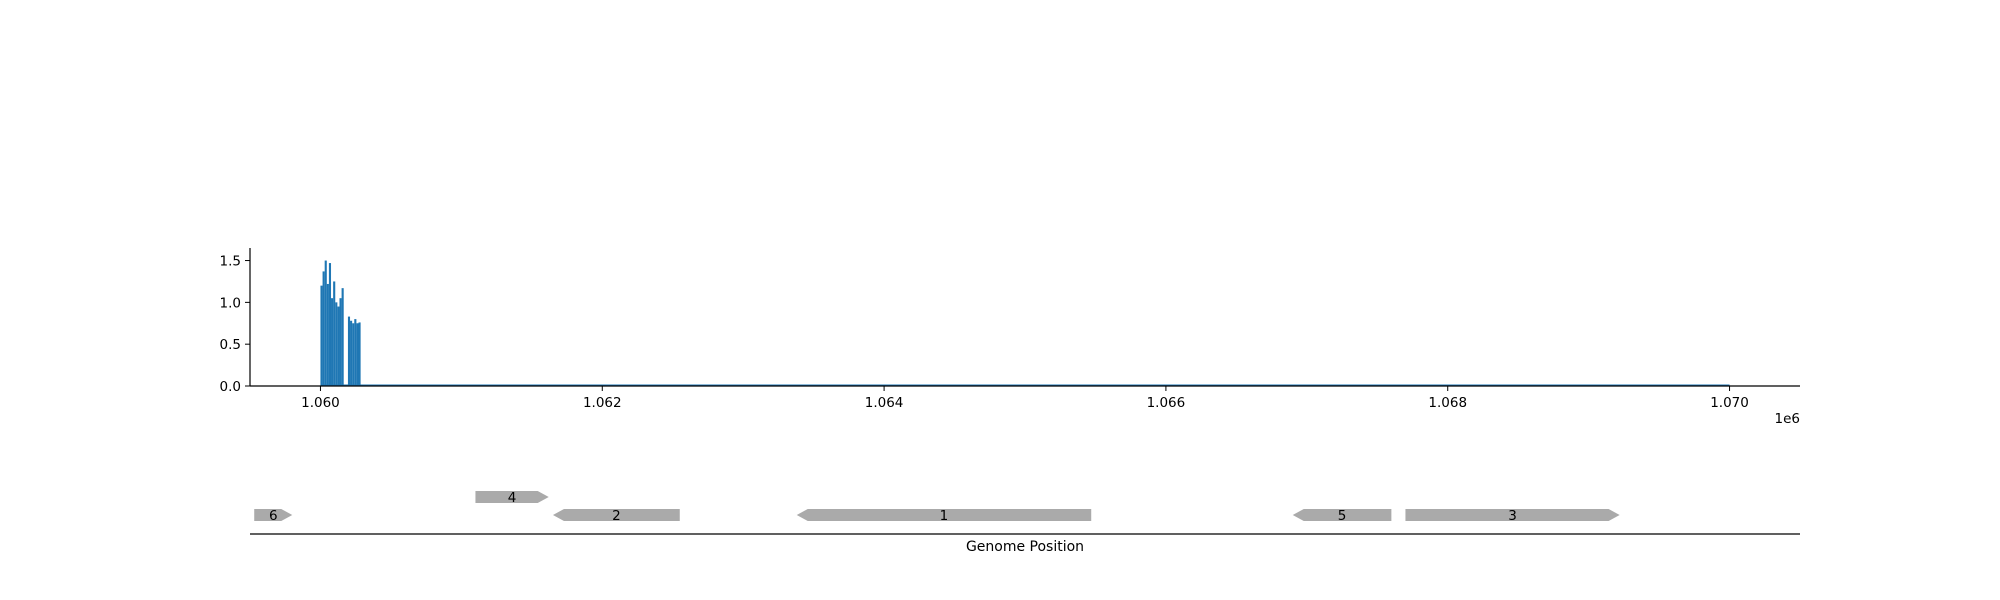 The height and width of the screenshot is (600, 2000). Describe the element at coordinates (1025, 385) in the screenshot. I see `coverage-baseline` at that location.